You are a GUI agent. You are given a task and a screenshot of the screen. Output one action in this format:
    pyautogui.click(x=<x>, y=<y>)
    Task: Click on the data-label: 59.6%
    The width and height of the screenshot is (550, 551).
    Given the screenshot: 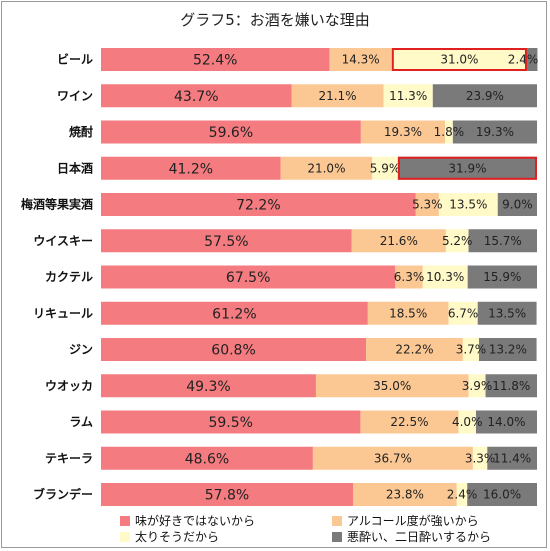 What is the action you would take?
    pyautogui.click(x=231, y=133)
    